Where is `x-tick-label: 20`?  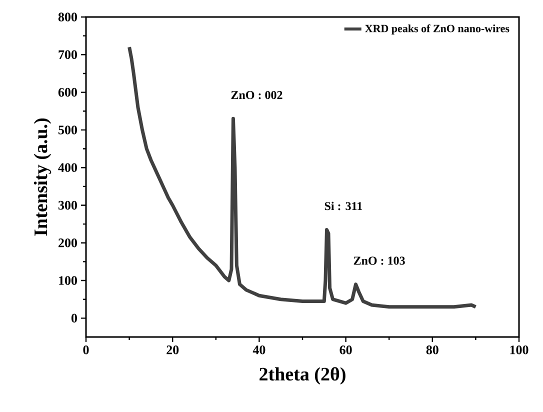
x-tick-label: 20 is located at coordinates (172, 350).